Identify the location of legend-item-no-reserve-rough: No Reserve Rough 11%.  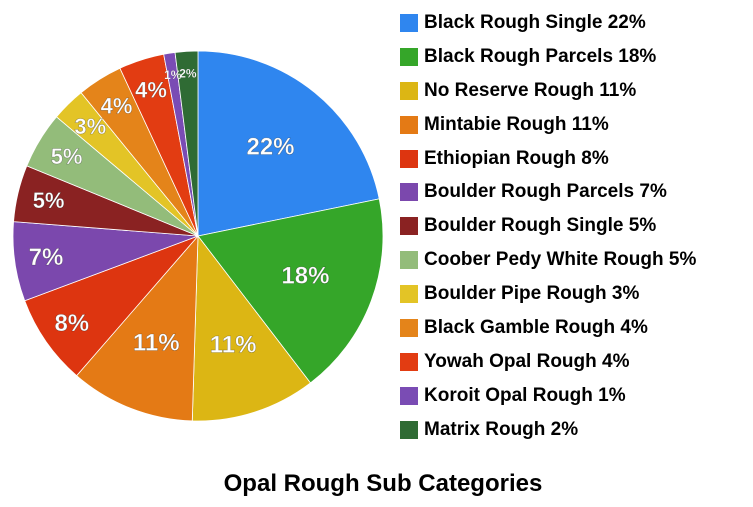
(548, 91).